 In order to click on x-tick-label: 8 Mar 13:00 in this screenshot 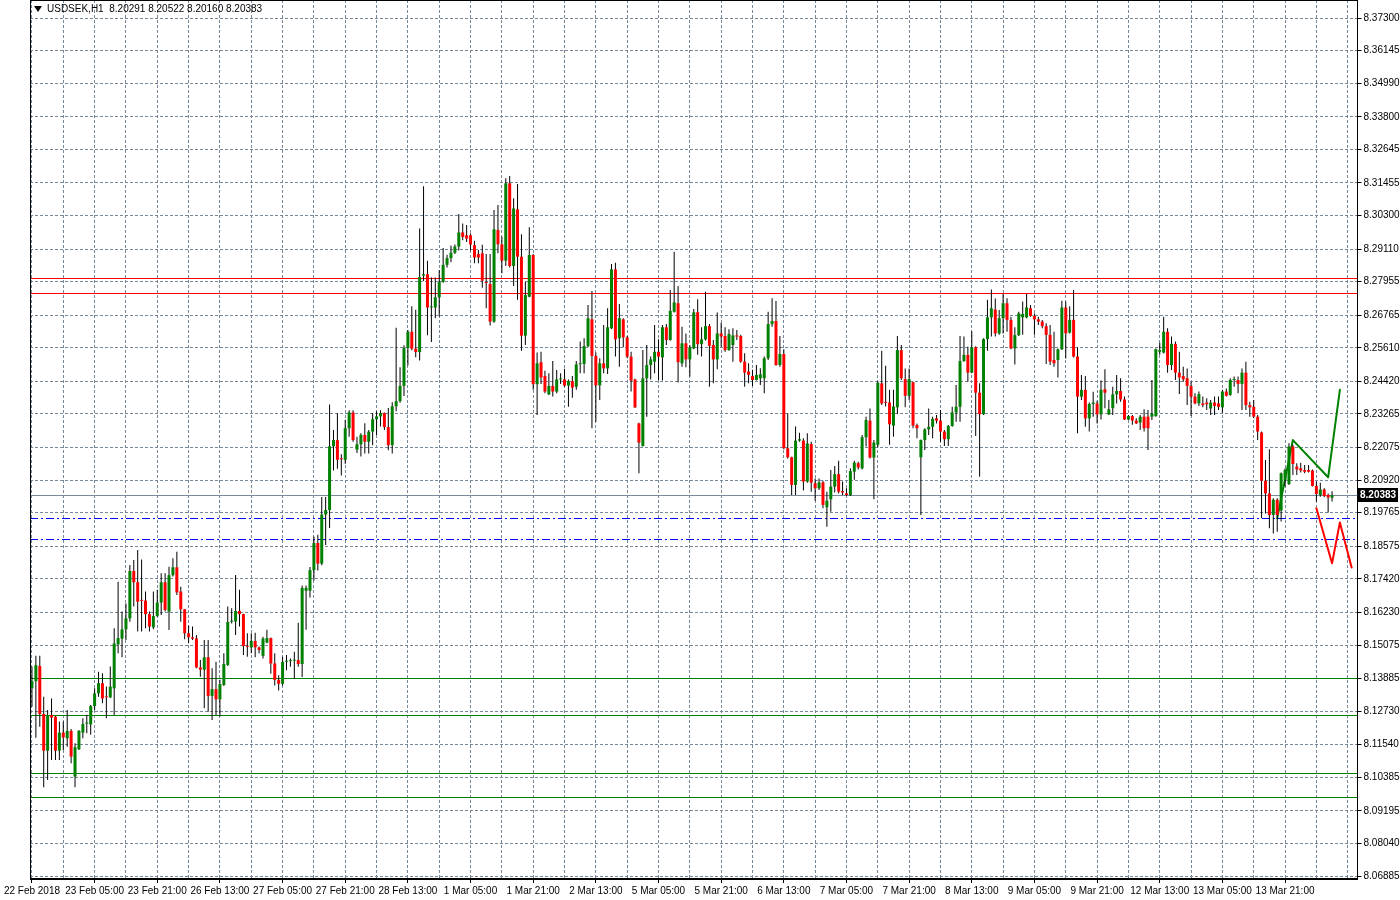, I will do `click(972, 890)`.